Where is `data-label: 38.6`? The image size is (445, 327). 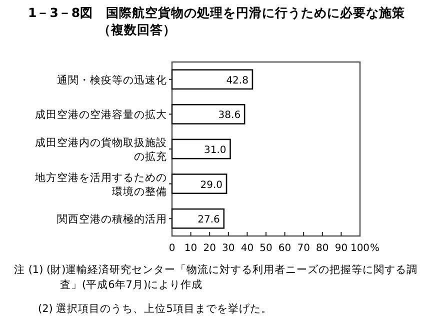 data-label: 38.6 is located at coordinates (229, 116).